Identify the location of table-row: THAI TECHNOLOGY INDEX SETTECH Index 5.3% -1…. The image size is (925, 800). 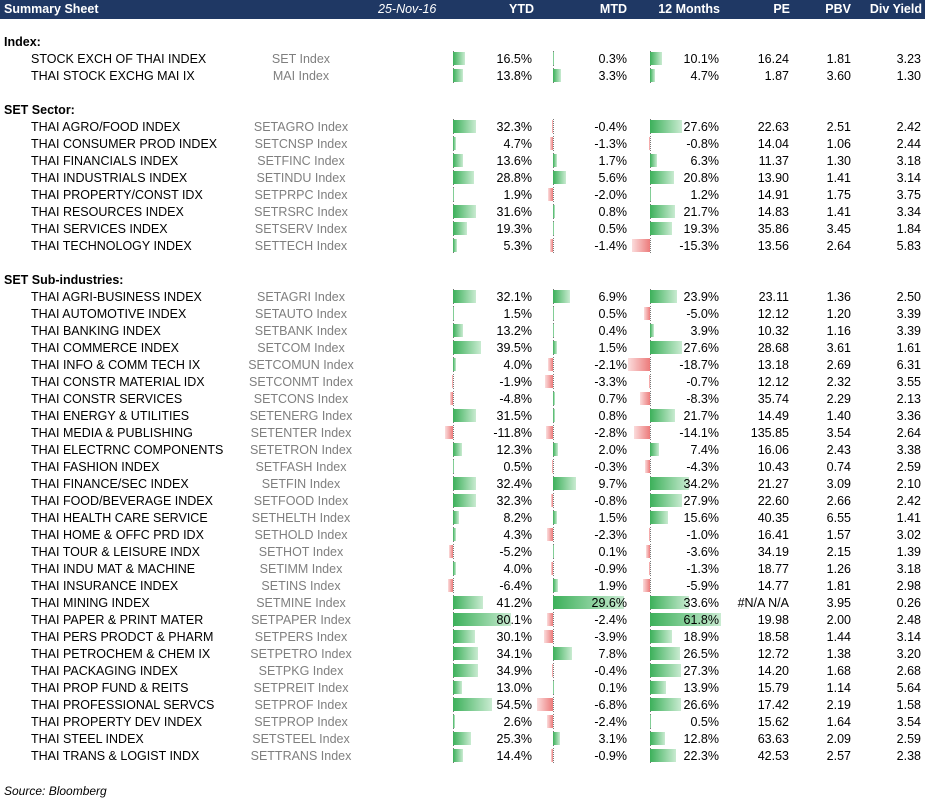
(462, 245).